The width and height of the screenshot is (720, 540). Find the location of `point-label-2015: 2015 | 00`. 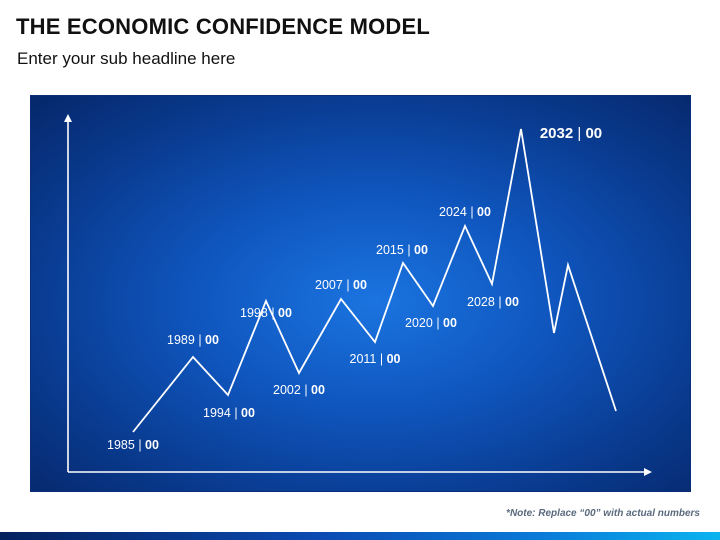

point-label-2015: 2015 | 00 is located at coordinates (402, 250).